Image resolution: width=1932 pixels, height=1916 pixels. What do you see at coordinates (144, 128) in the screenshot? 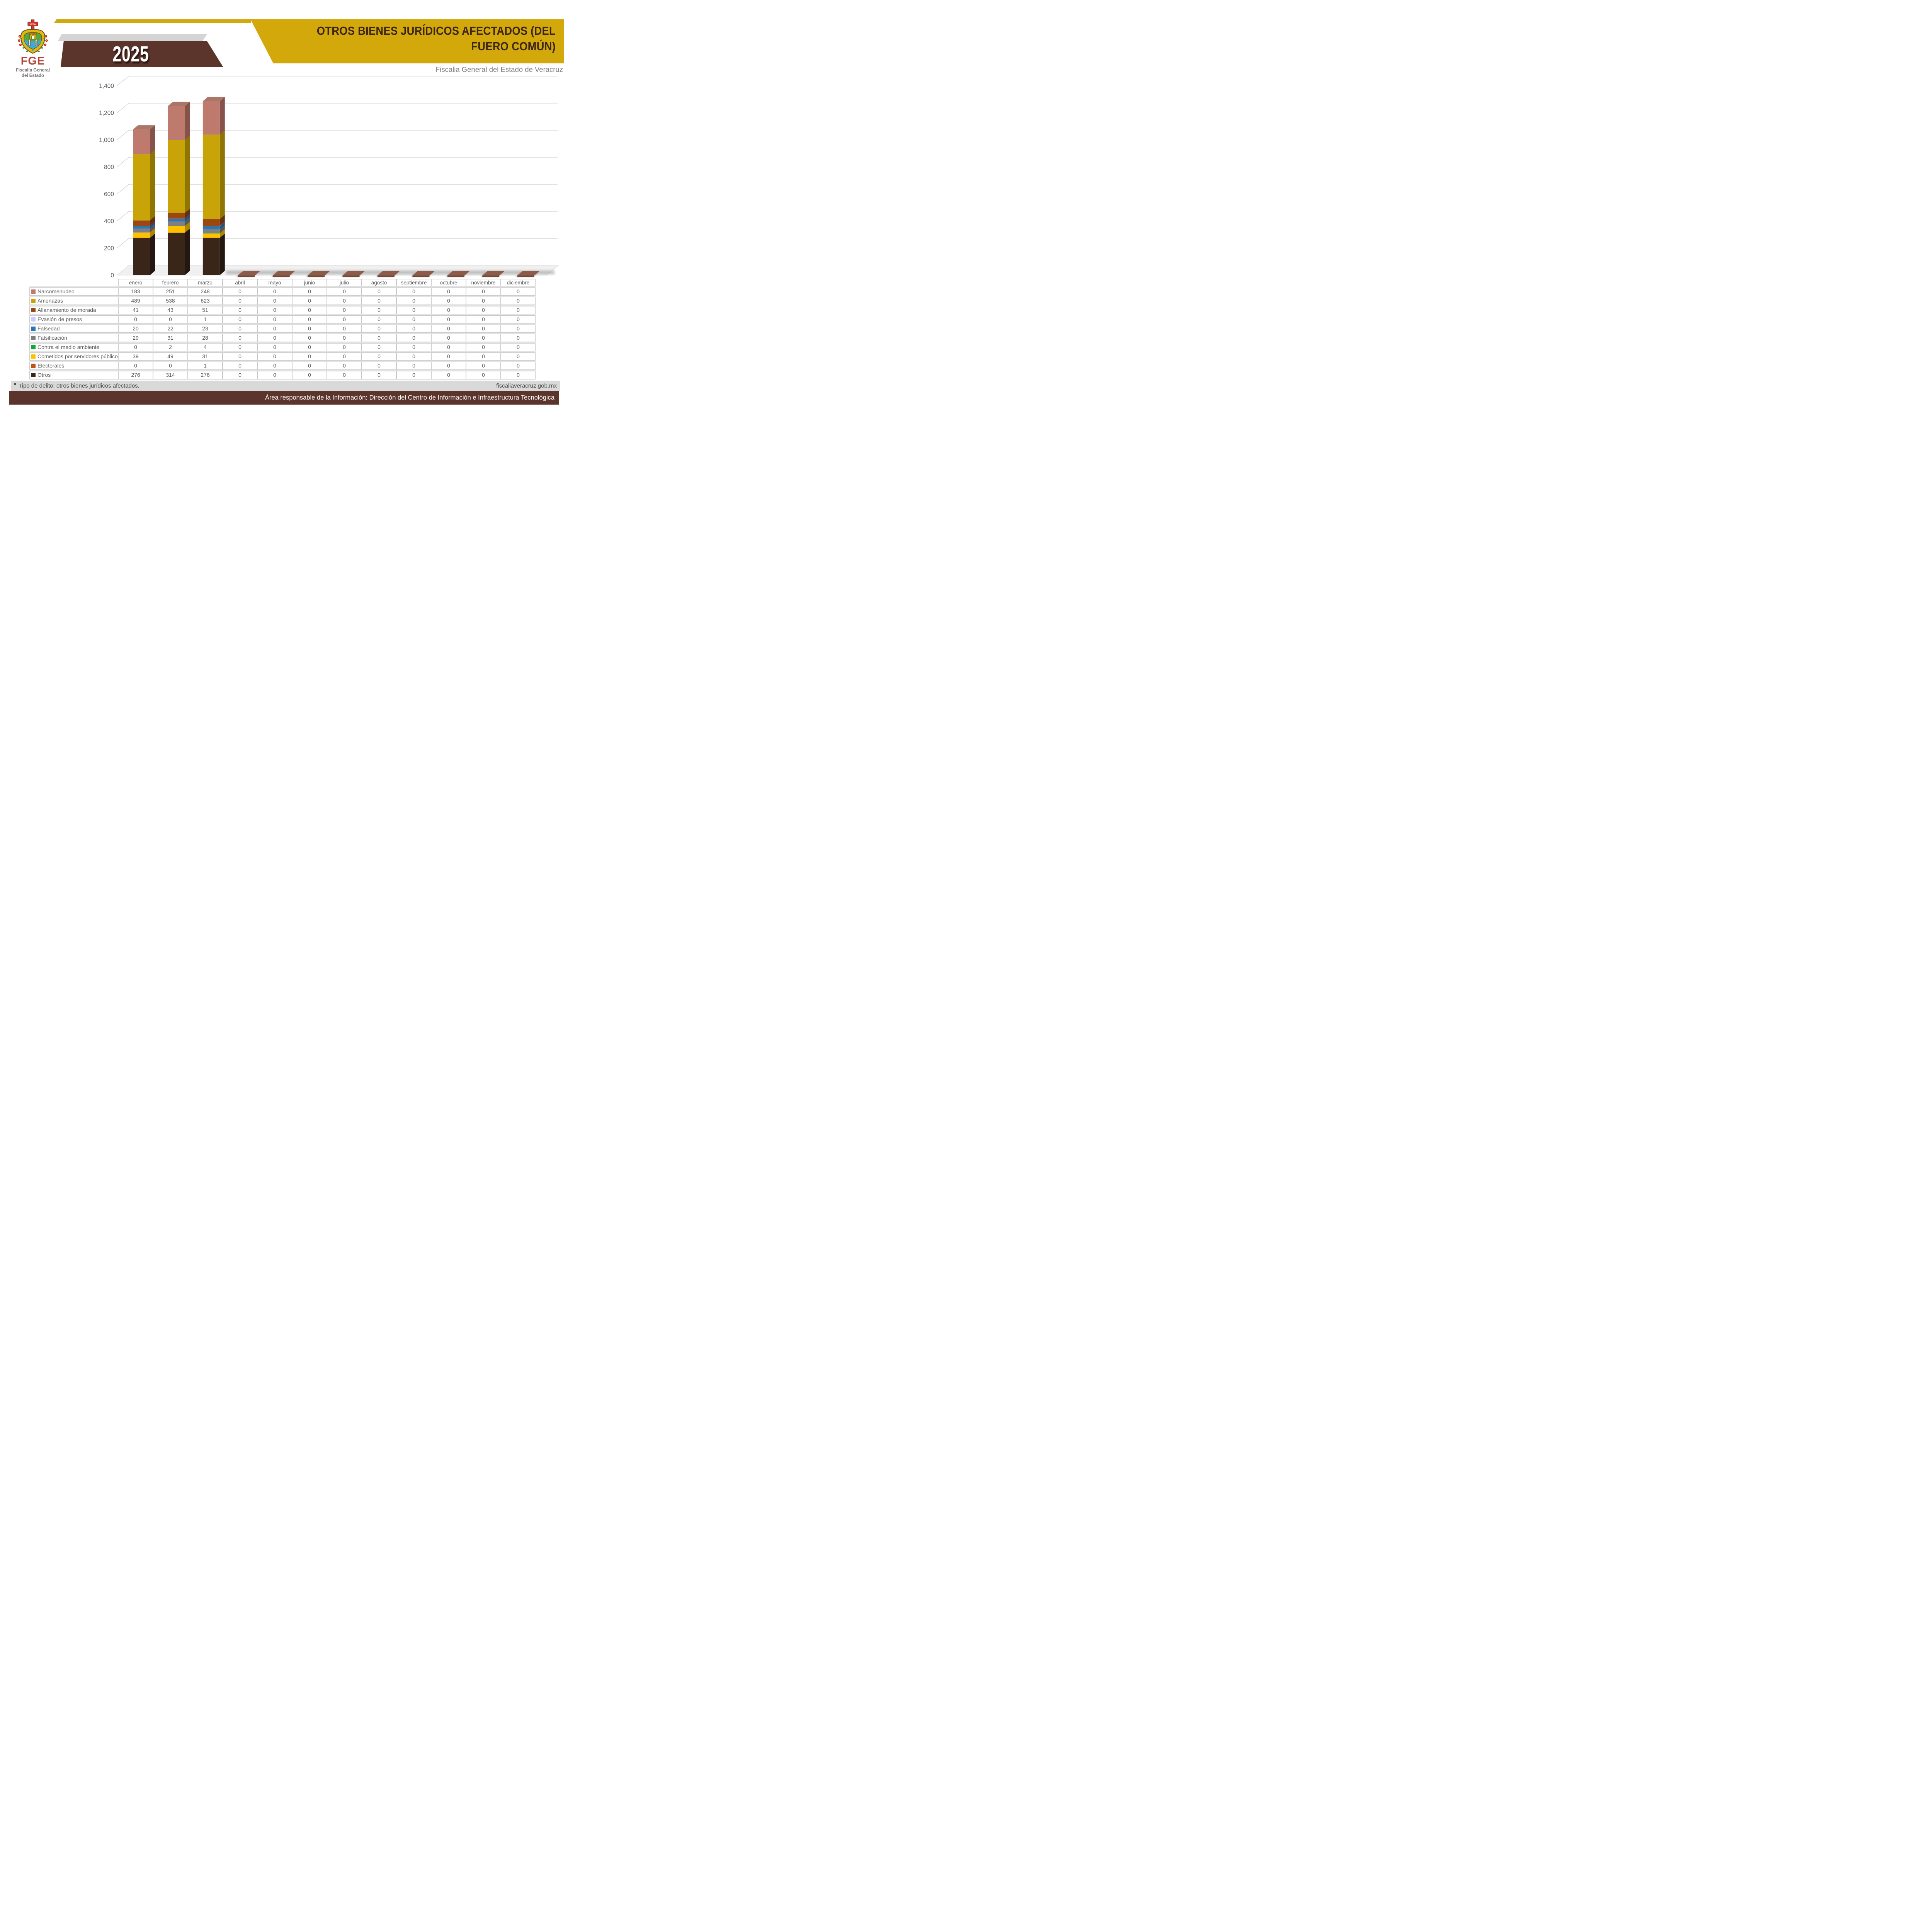
I see `bar-top-face` at bounding box center [144, 128].